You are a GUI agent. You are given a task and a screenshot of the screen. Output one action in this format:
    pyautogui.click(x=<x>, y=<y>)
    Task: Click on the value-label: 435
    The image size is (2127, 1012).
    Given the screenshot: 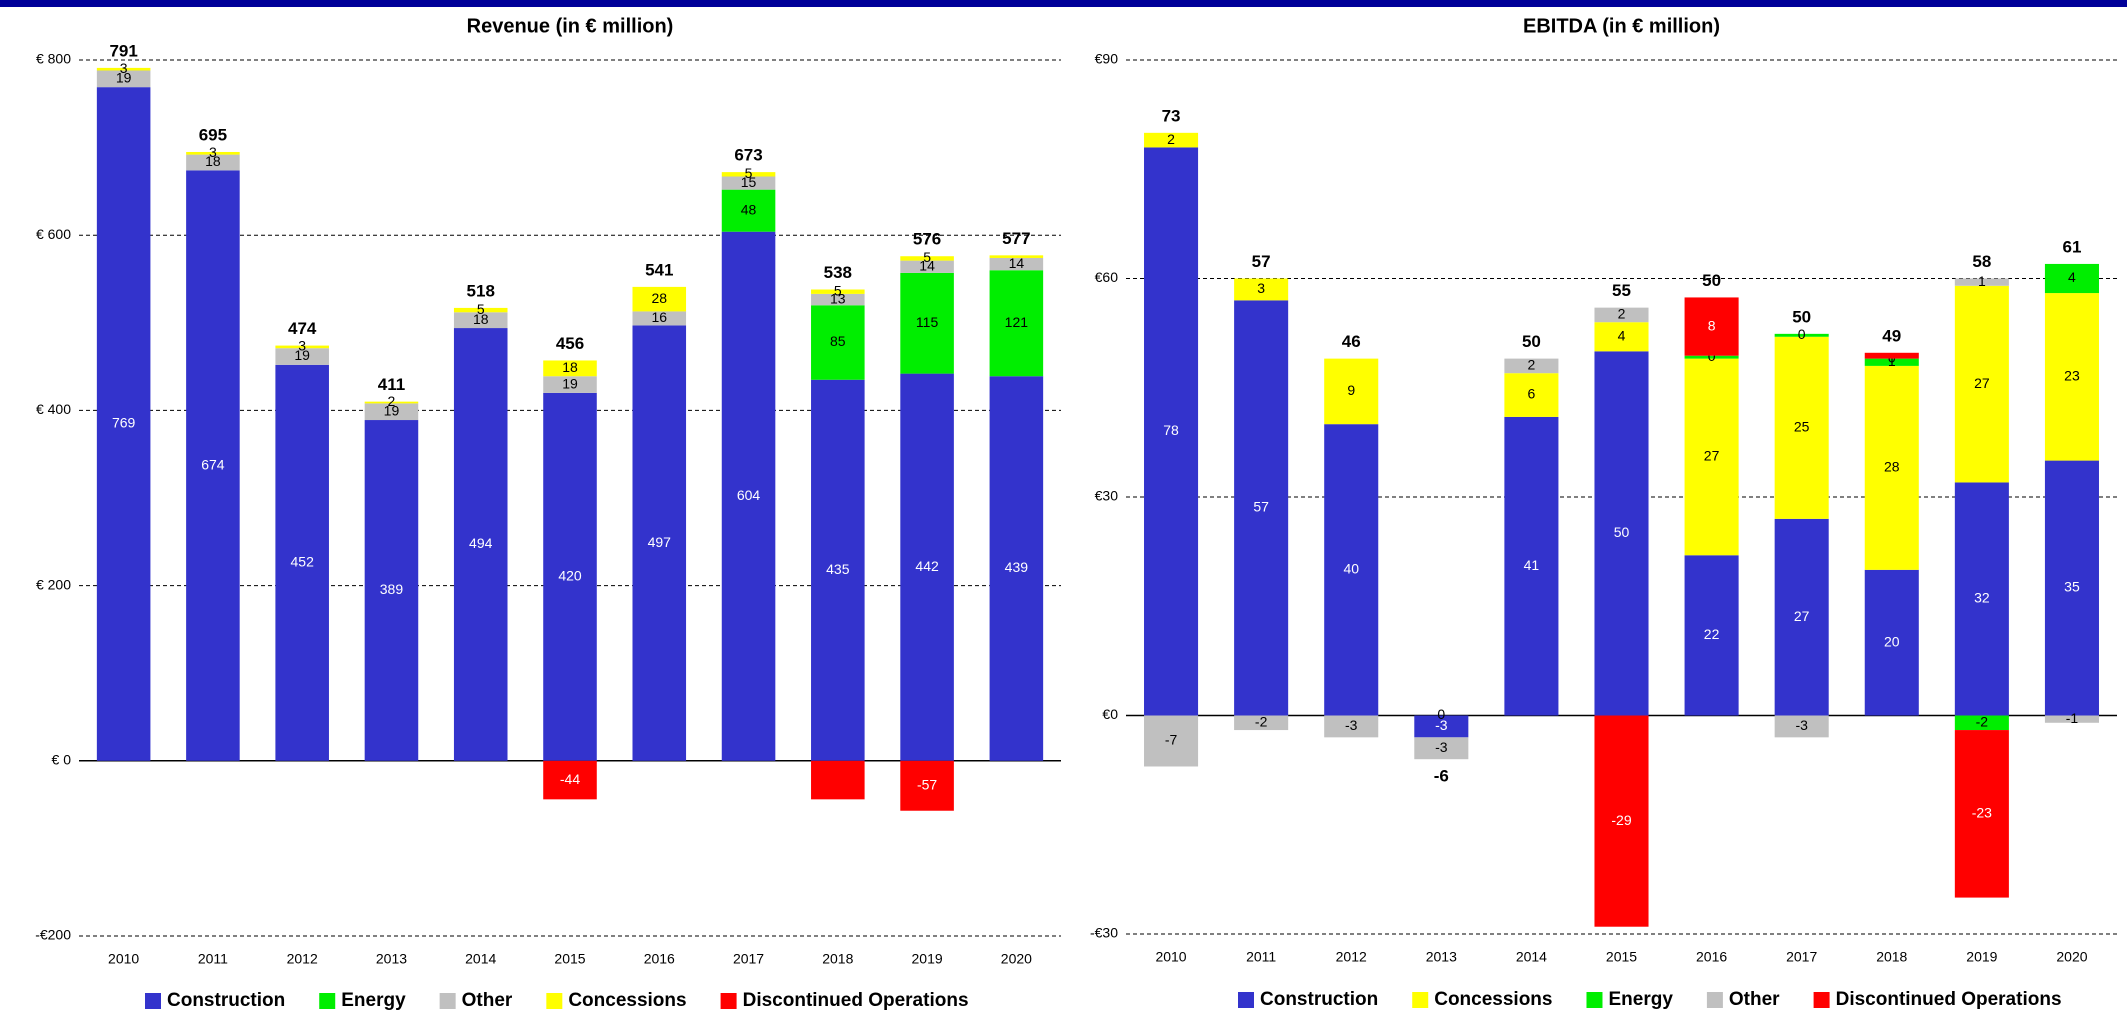 What is the action you would take?
    pyautogui.click(x=838, y=569)
    